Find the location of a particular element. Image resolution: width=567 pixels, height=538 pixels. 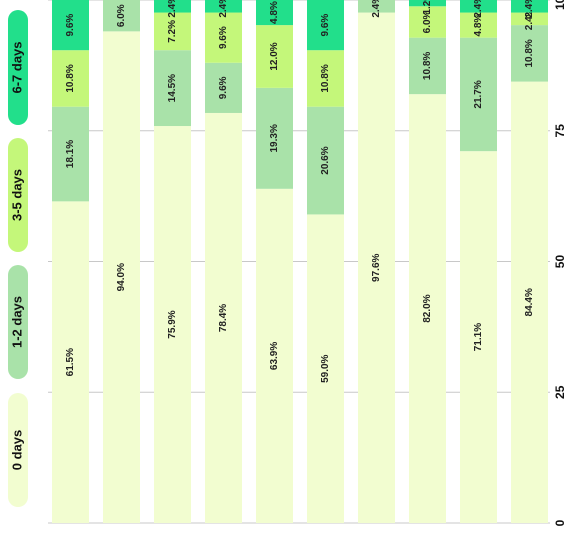

value-label: 19.3% is located at coordinates (274, 138).